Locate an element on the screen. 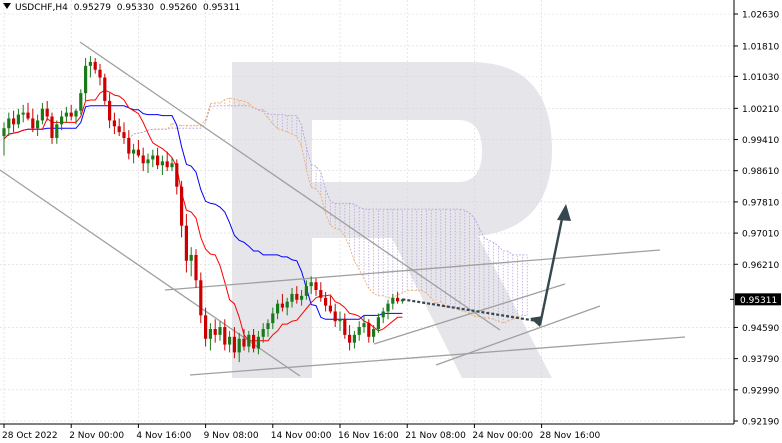 This screenshot has width=782, height=443. time-tick-label: 9 Nov 08:00 is located at coordinates (231, 436).